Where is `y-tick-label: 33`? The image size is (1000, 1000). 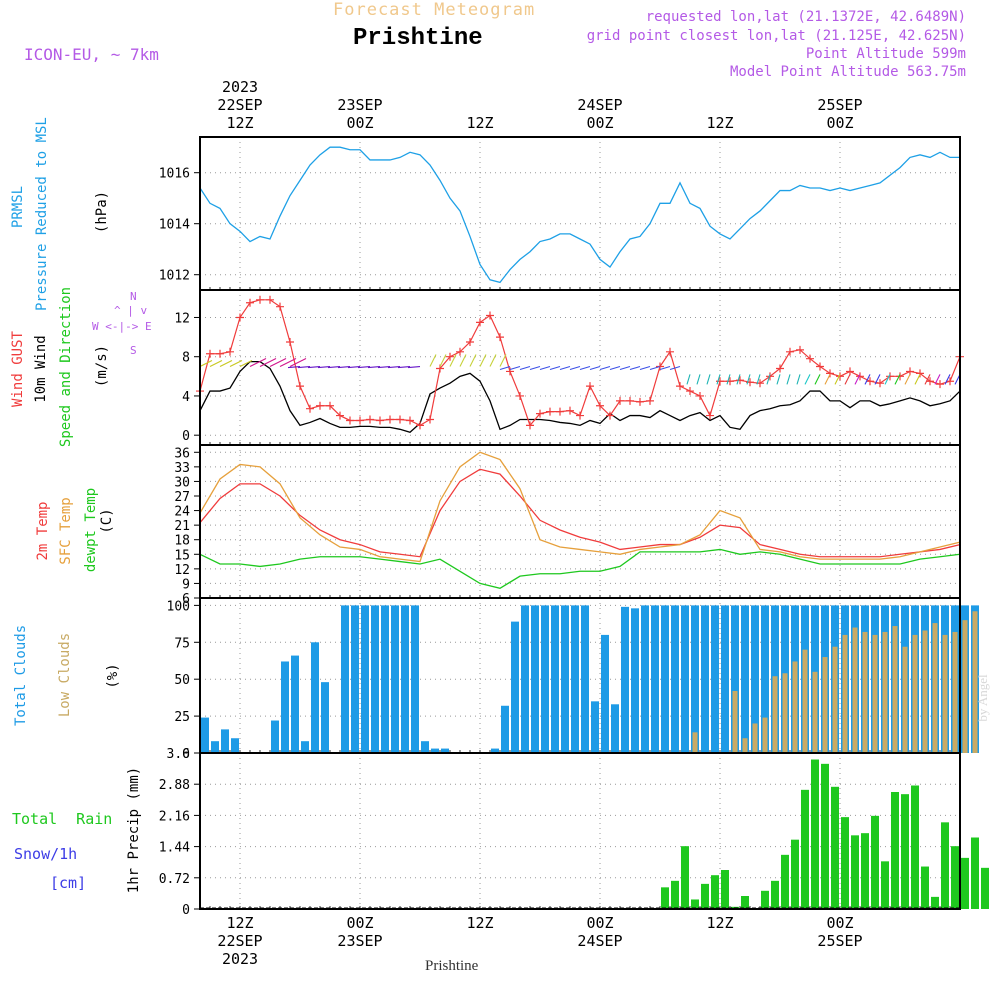
y-tick-label: 33 is located at coordinates (182, 468).